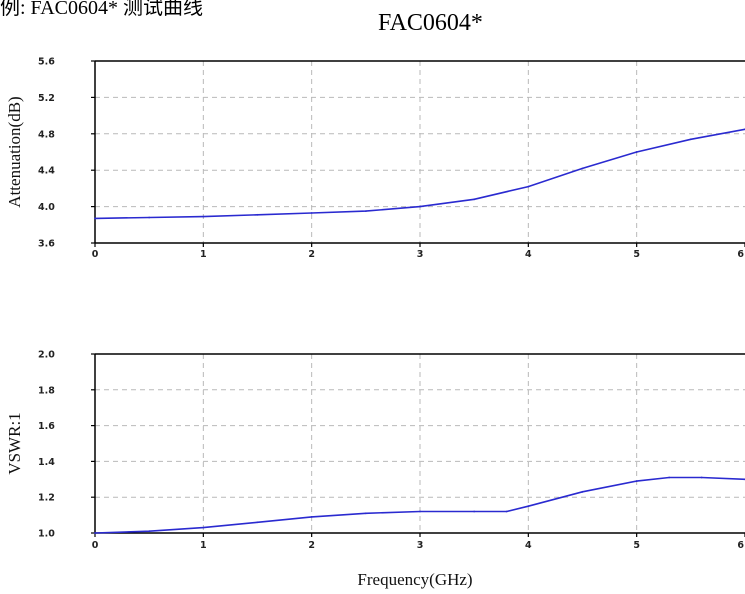  Describe the element at coordinates (46, 244) in the screenshot. I see `y-tick-label: 3.6` at that location.